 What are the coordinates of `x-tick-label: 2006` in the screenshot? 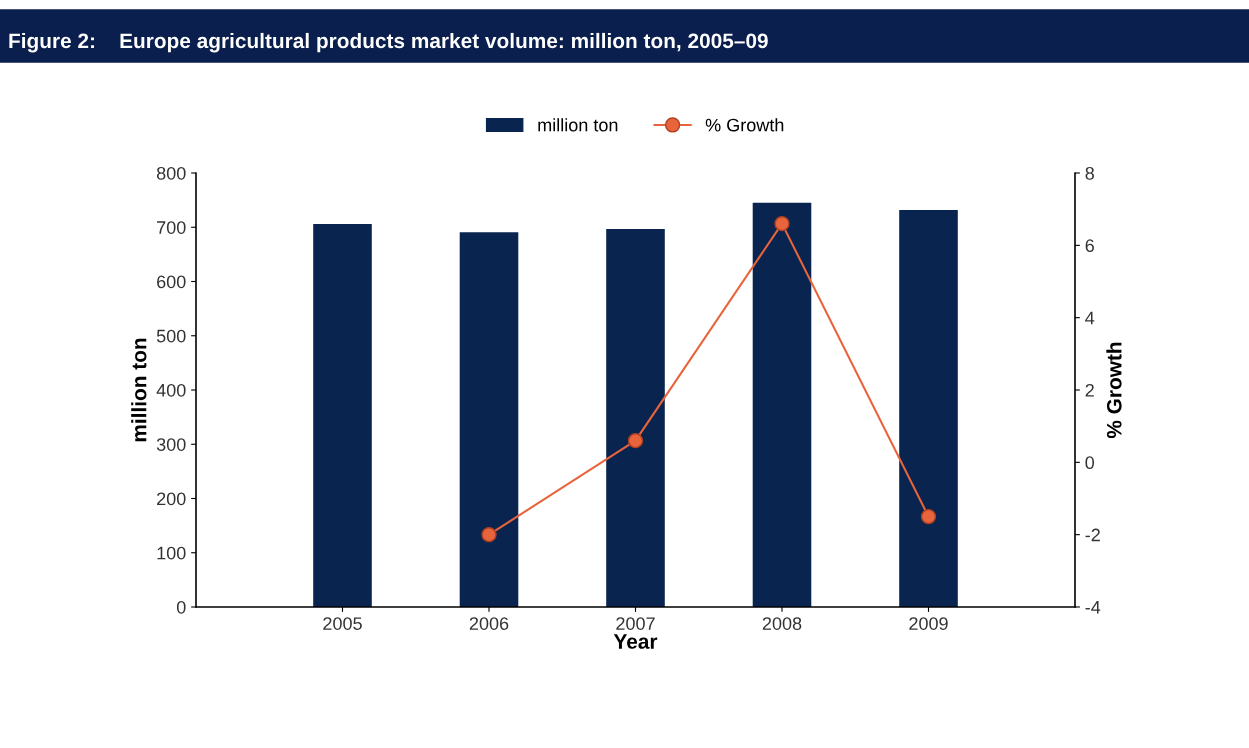 It's located at (489, 623).